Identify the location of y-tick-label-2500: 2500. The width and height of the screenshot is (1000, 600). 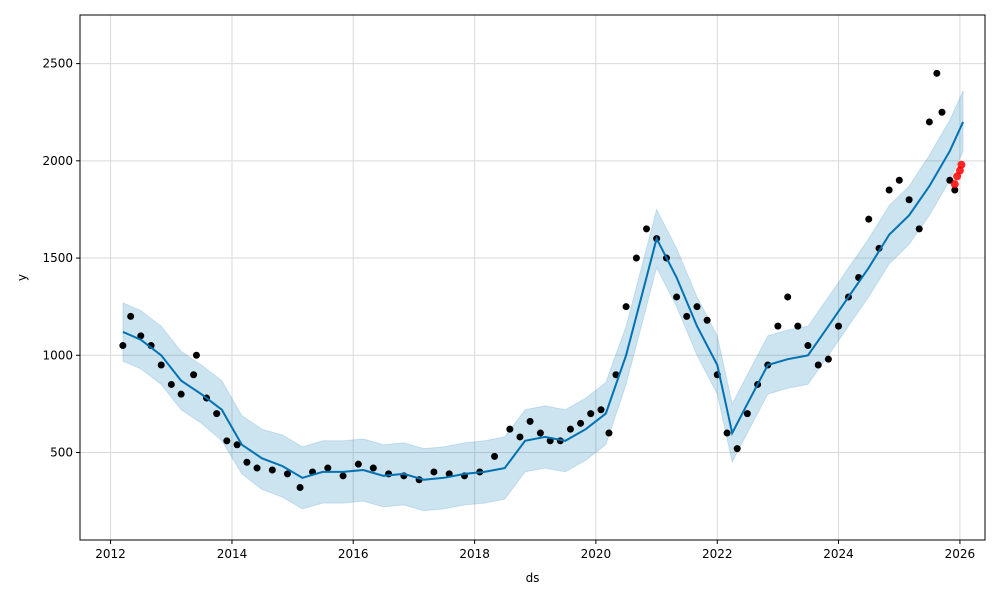
(57, 64).